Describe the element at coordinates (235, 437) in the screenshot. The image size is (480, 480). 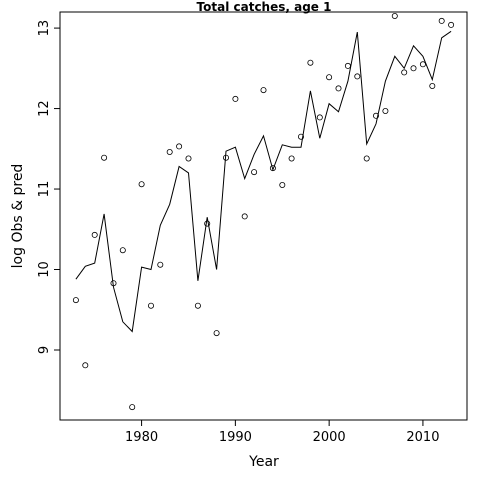
I see `x-tick-label: 1990` at that location.